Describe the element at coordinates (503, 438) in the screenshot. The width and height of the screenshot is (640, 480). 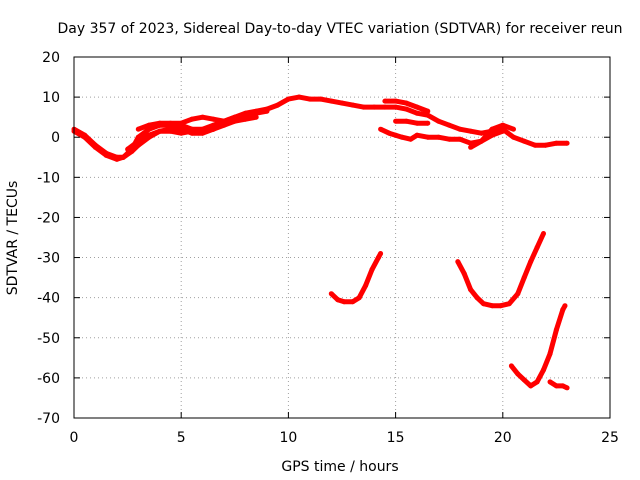
I see `x-tick-label: 20` at that location.